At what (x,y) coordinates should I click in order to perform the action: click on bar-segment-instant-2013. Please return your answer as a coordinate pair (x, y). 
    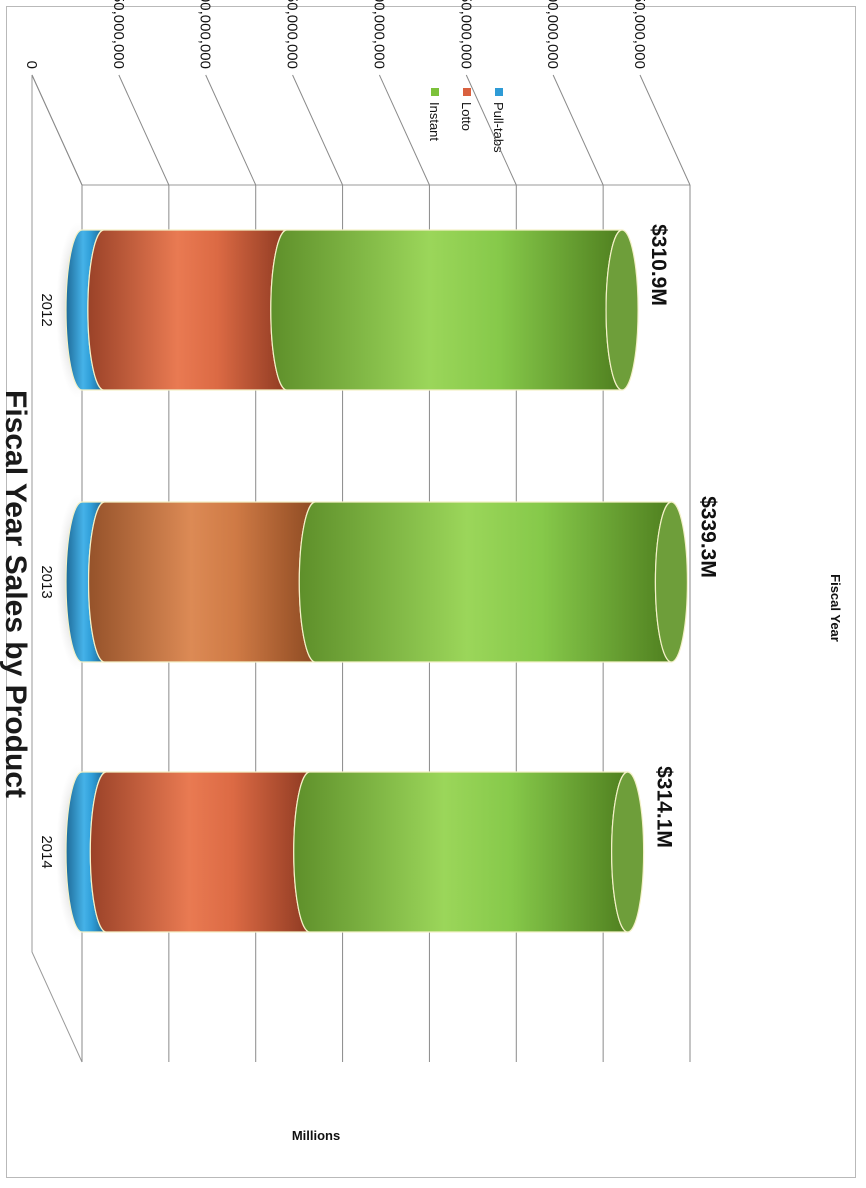
    Looking at the image, I should click on (485, 582).